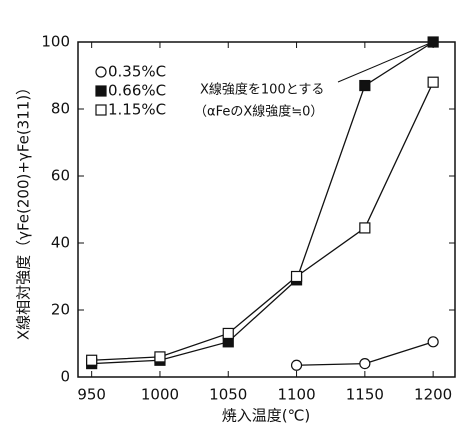 This screenshot has height=435, width=474. Describe the element at coordinates (65, 377) in the screenshot. I see `y-tick-label: 0` at that location.